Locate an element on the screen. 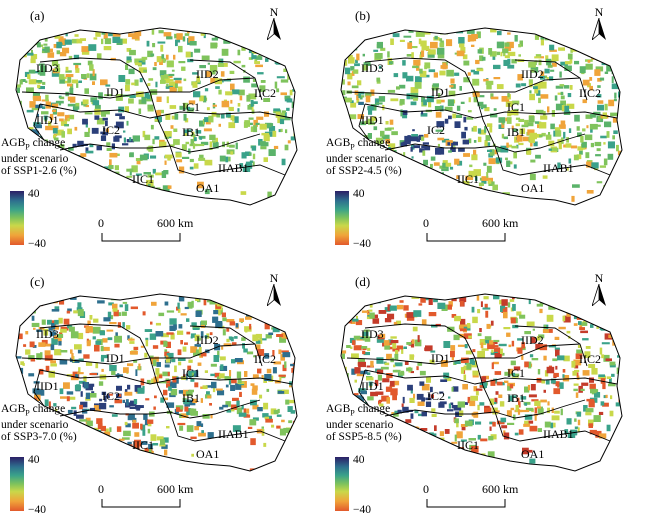  scale-bar is located at coordinates (141, 237).